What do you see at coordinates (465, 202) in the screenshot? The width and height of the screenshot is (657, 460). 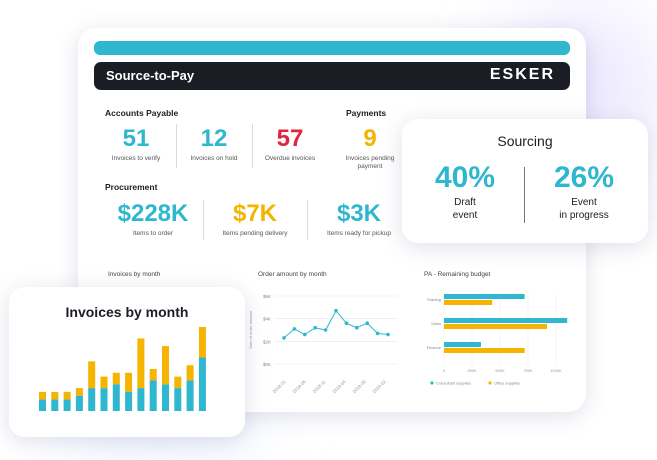 I see `kpi-label: Draft` at bounding box center [465, 202].